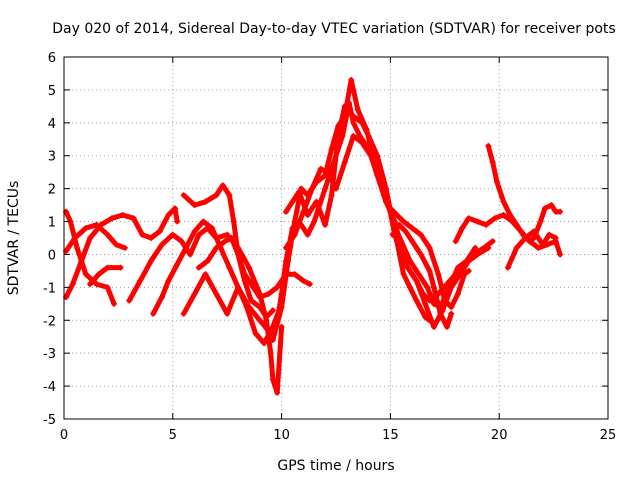 The image size is (640, 480). What do you see at coordinates (173, 435) in the screenshot?
I see `x-tick-label: 5` at bounding box center [173, 435].